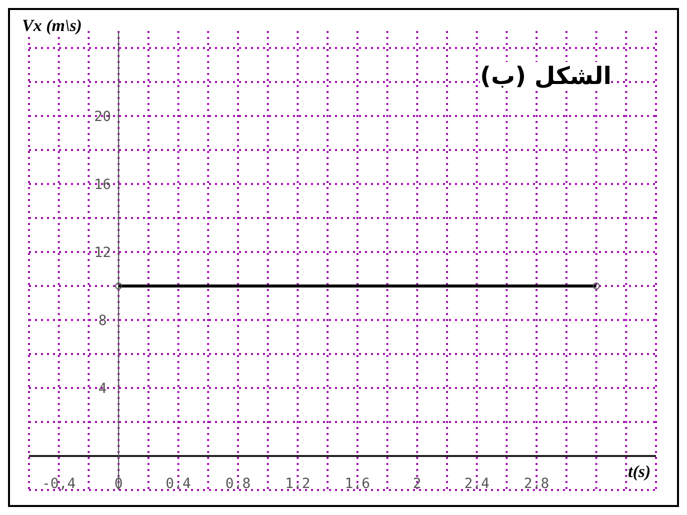  I want to click on y-tick-label: 20, so click(102, 117).